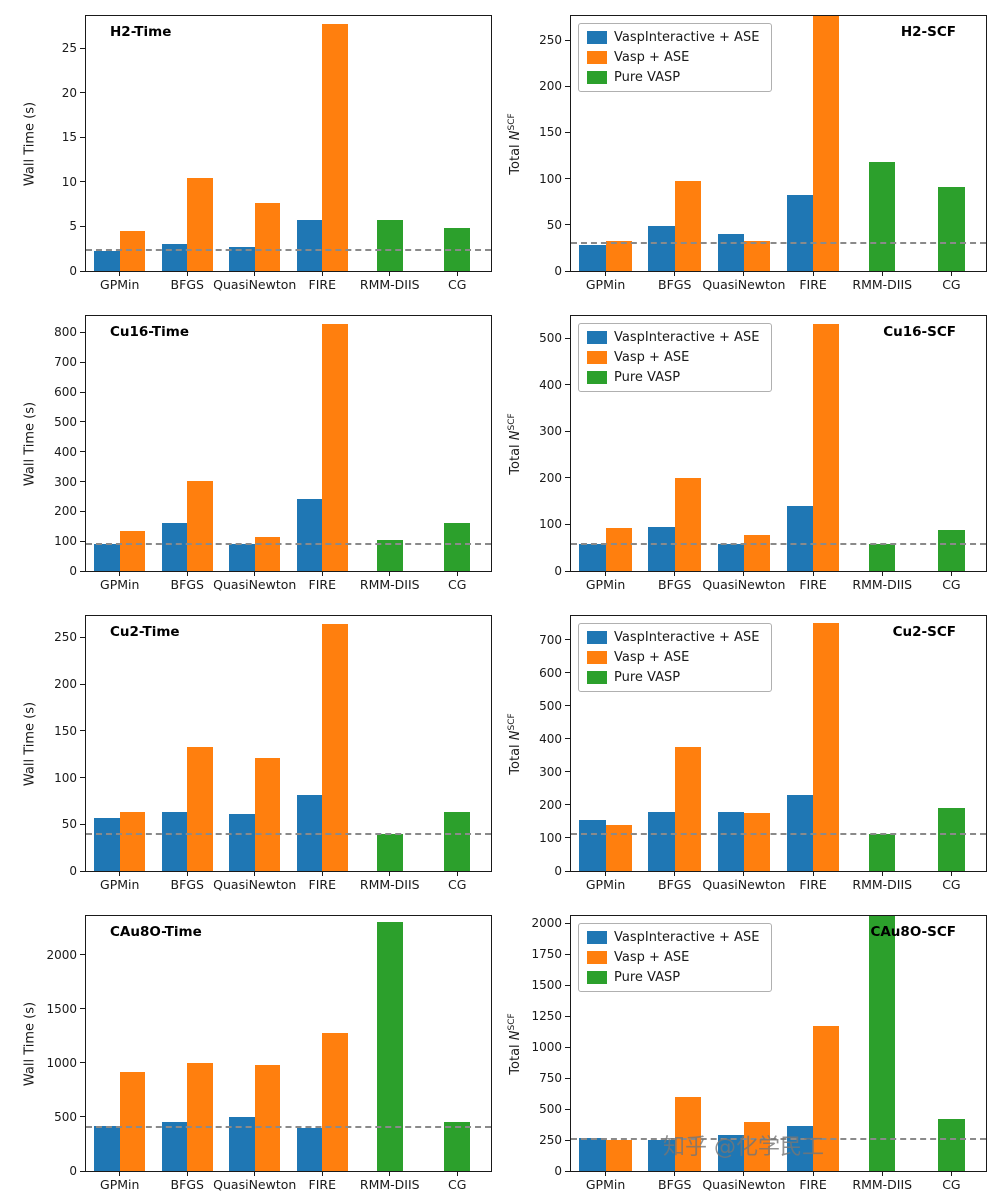 This screenshot has height=1200, width=1000. What do you see at coordinates (546, 1016) in the screenshot?
I see `y-tick-label: 1250` at bounding box center [546, 1016].